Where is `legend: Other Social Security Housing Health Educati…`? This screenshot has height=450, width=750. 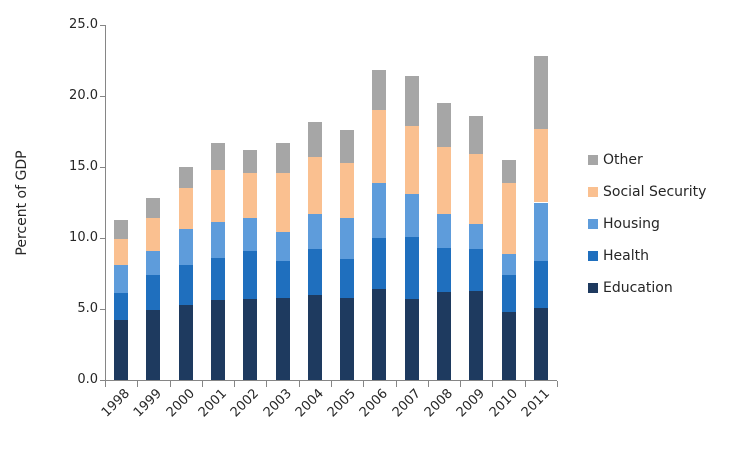 legend: Other Social Security Housing Health Educati… is located at coordinates (647, 232).